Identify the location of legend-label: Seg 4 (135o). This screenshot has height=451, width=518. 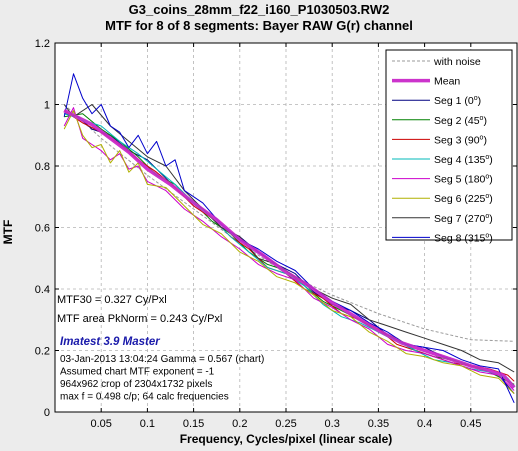
(463, 160).